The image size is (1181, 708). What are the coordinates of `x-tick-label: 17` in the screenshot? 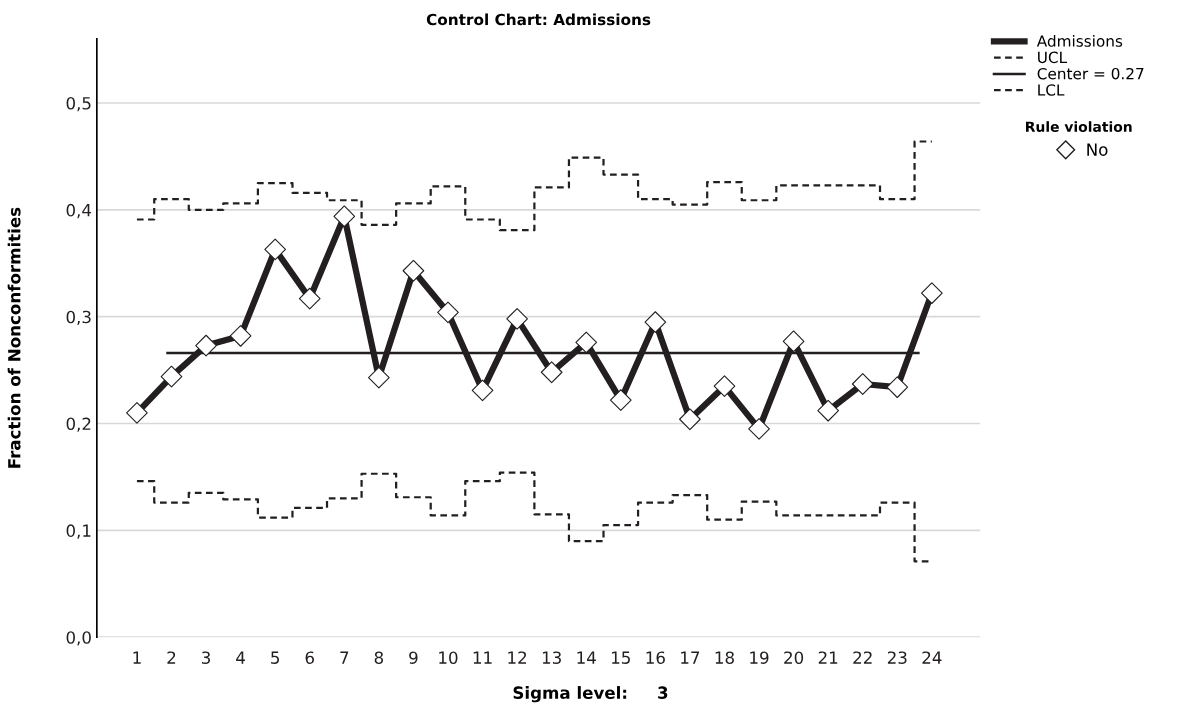 It's located at (690, 657).